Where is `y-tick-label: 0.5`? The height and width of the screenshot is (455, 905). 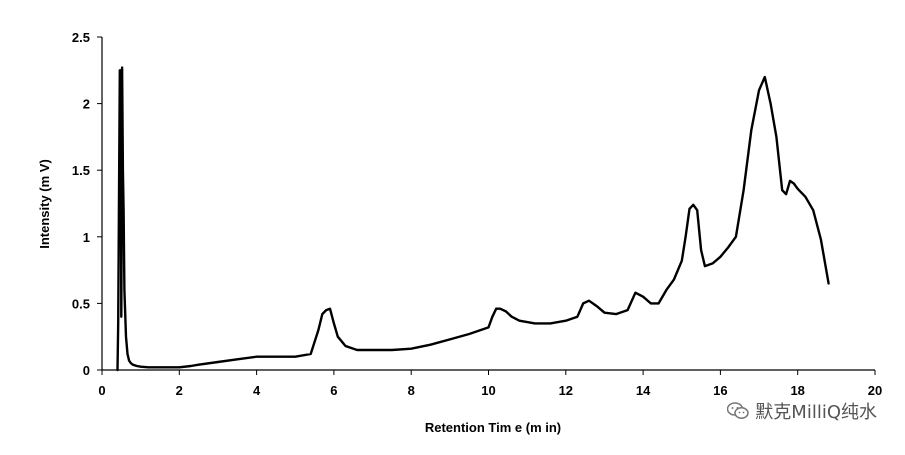
y-tick-label: 0.5 is located at coordinates (81, 303).